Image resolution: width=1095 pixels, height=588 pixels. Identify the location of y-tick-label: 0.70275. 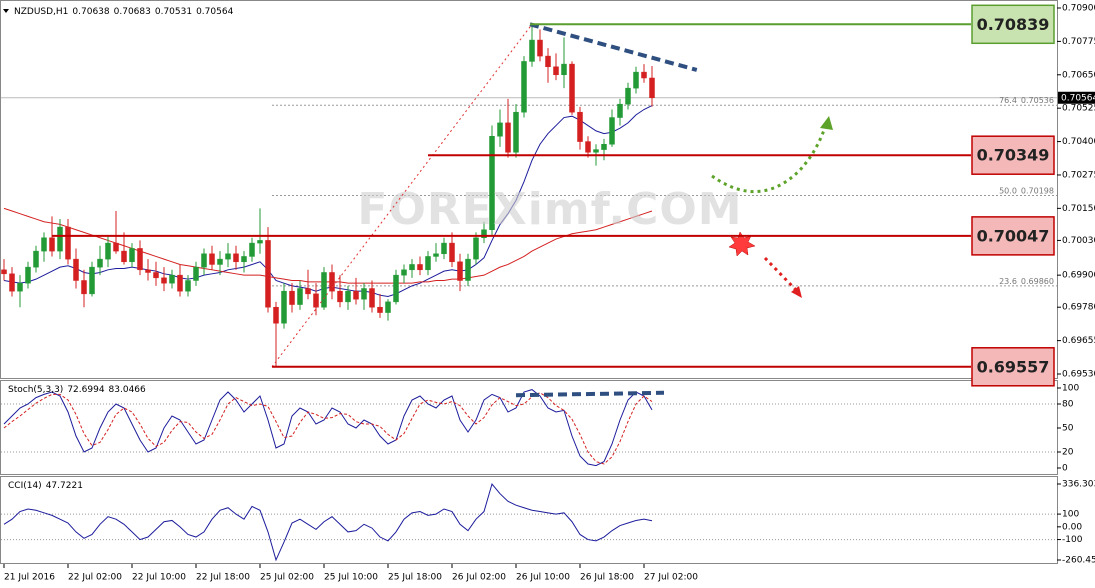
(1078, 175).